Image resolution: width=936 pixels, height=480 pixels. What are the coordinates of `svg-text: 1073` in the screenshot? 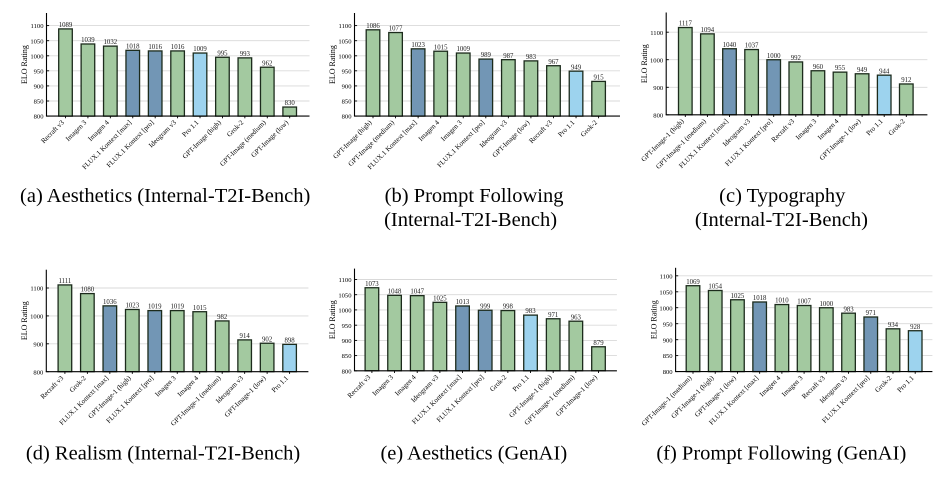 It's located at (372, 284).